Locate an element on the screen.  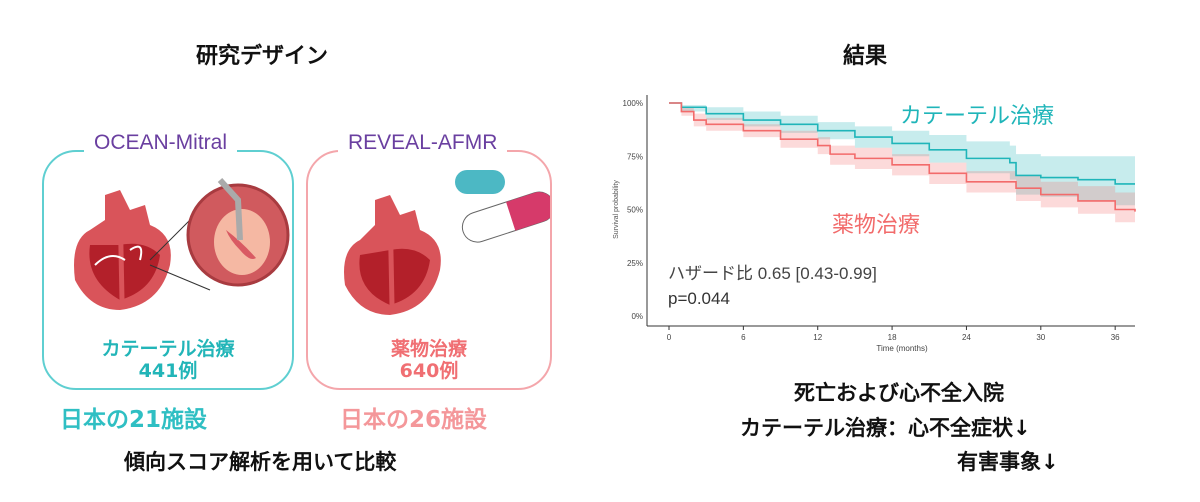
y-tick-label: 25% is located at coordinates (635, 263).